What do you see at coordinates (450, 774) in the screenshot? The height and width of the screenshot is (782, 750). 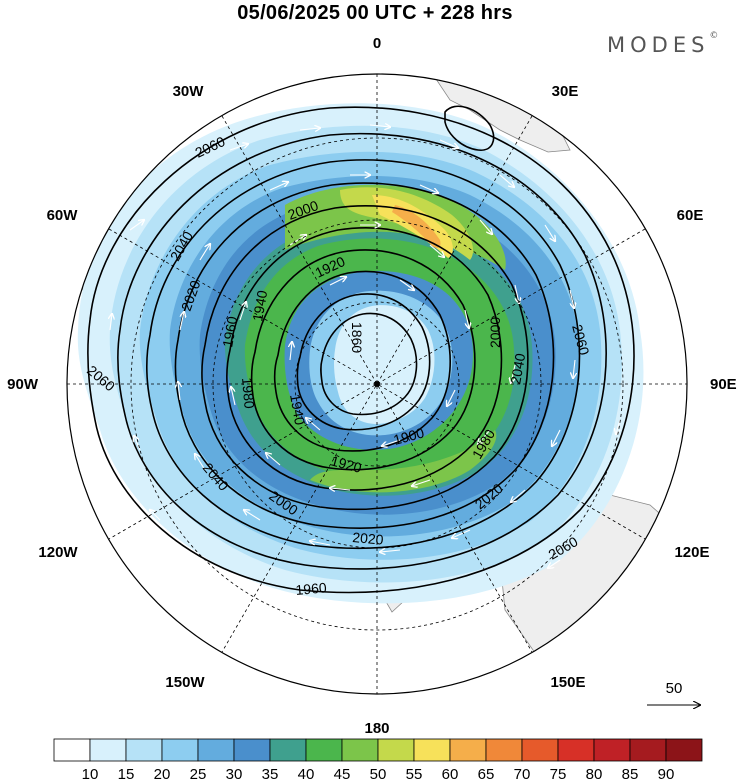 I see `colorbar-label: 60` at bounding box center [450, 774].